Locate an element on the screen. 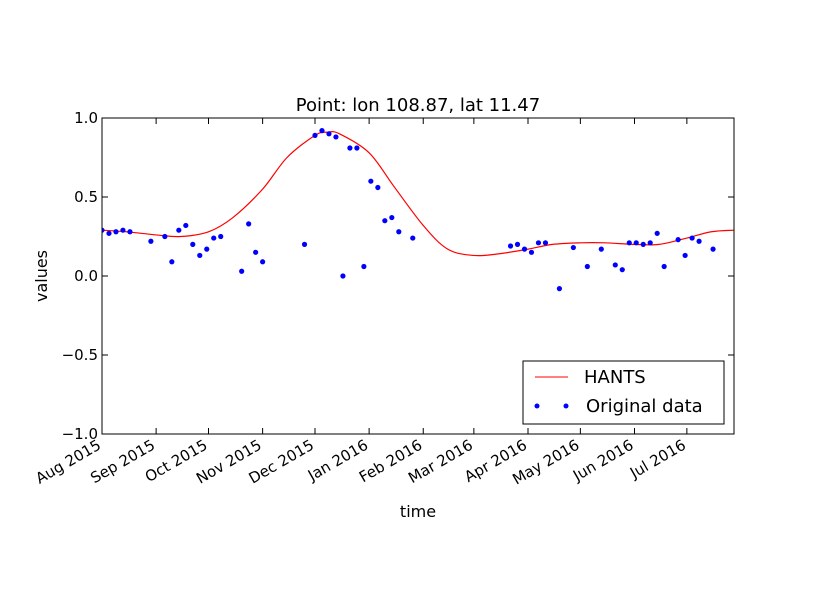  x-axis-label: time is located at coordinates (418, 511).